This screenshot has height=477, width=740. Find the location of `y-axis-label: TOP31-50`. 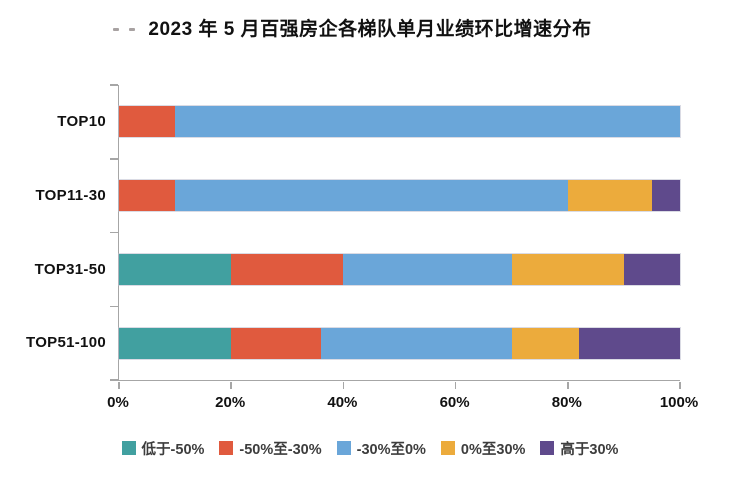

y-axis-label: TOP31-50 is located at coordinates (70, 269).